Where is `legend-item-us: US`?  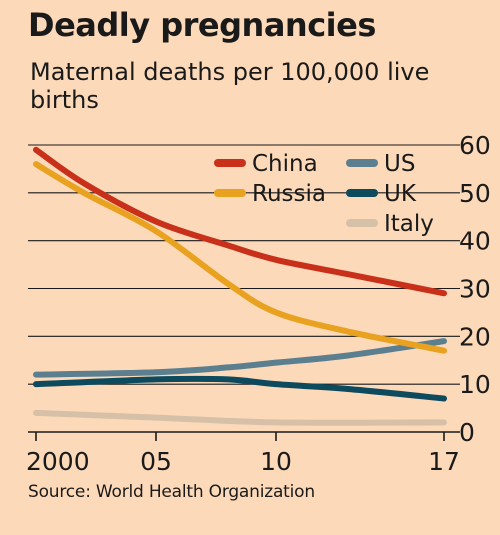 legend-item-us: US is located at coordinates (380, 164).